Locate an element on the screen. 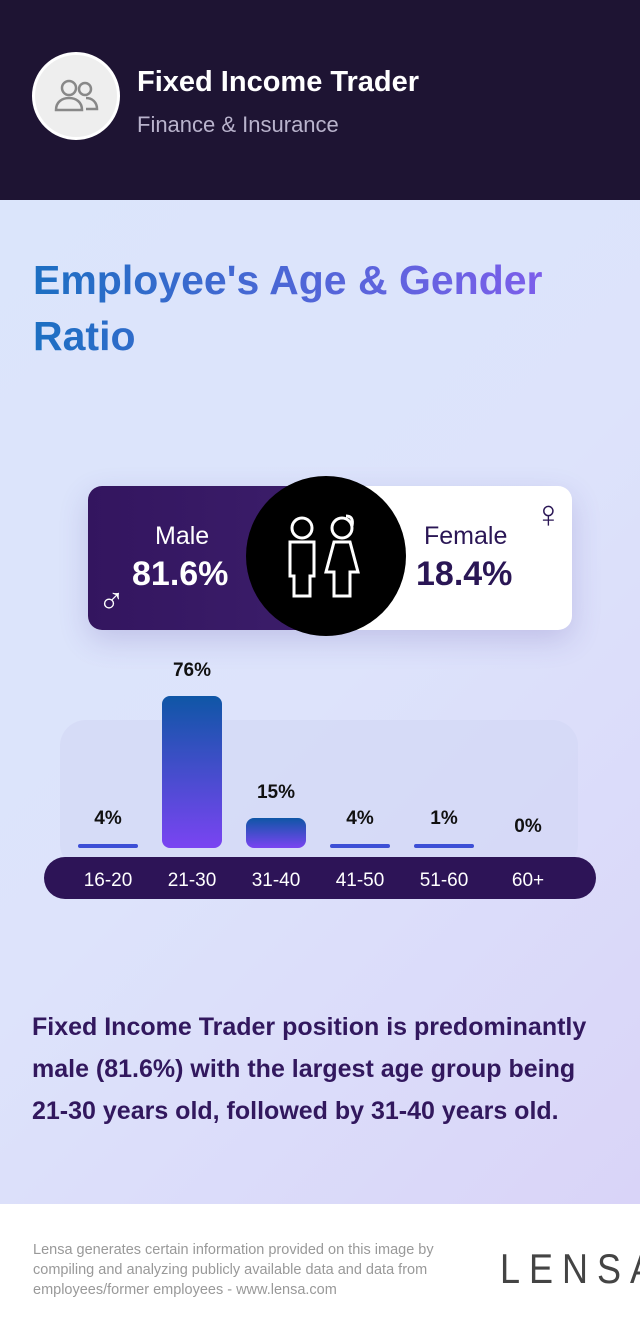 The image size is (640, 1332). male-label: Male is located at coordinates (182, 536).